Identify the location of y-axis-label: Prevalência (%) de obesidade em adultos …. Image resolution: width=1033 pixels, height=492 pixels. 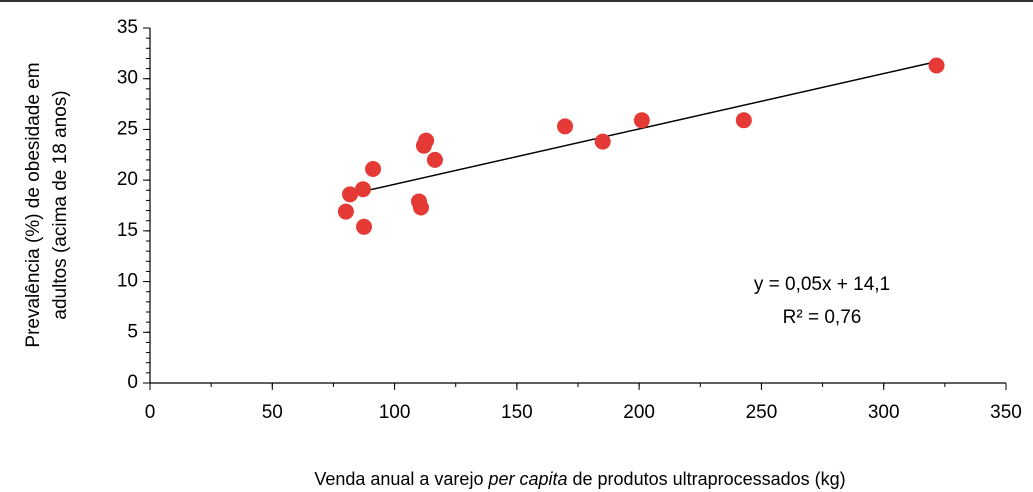
(47, 204).